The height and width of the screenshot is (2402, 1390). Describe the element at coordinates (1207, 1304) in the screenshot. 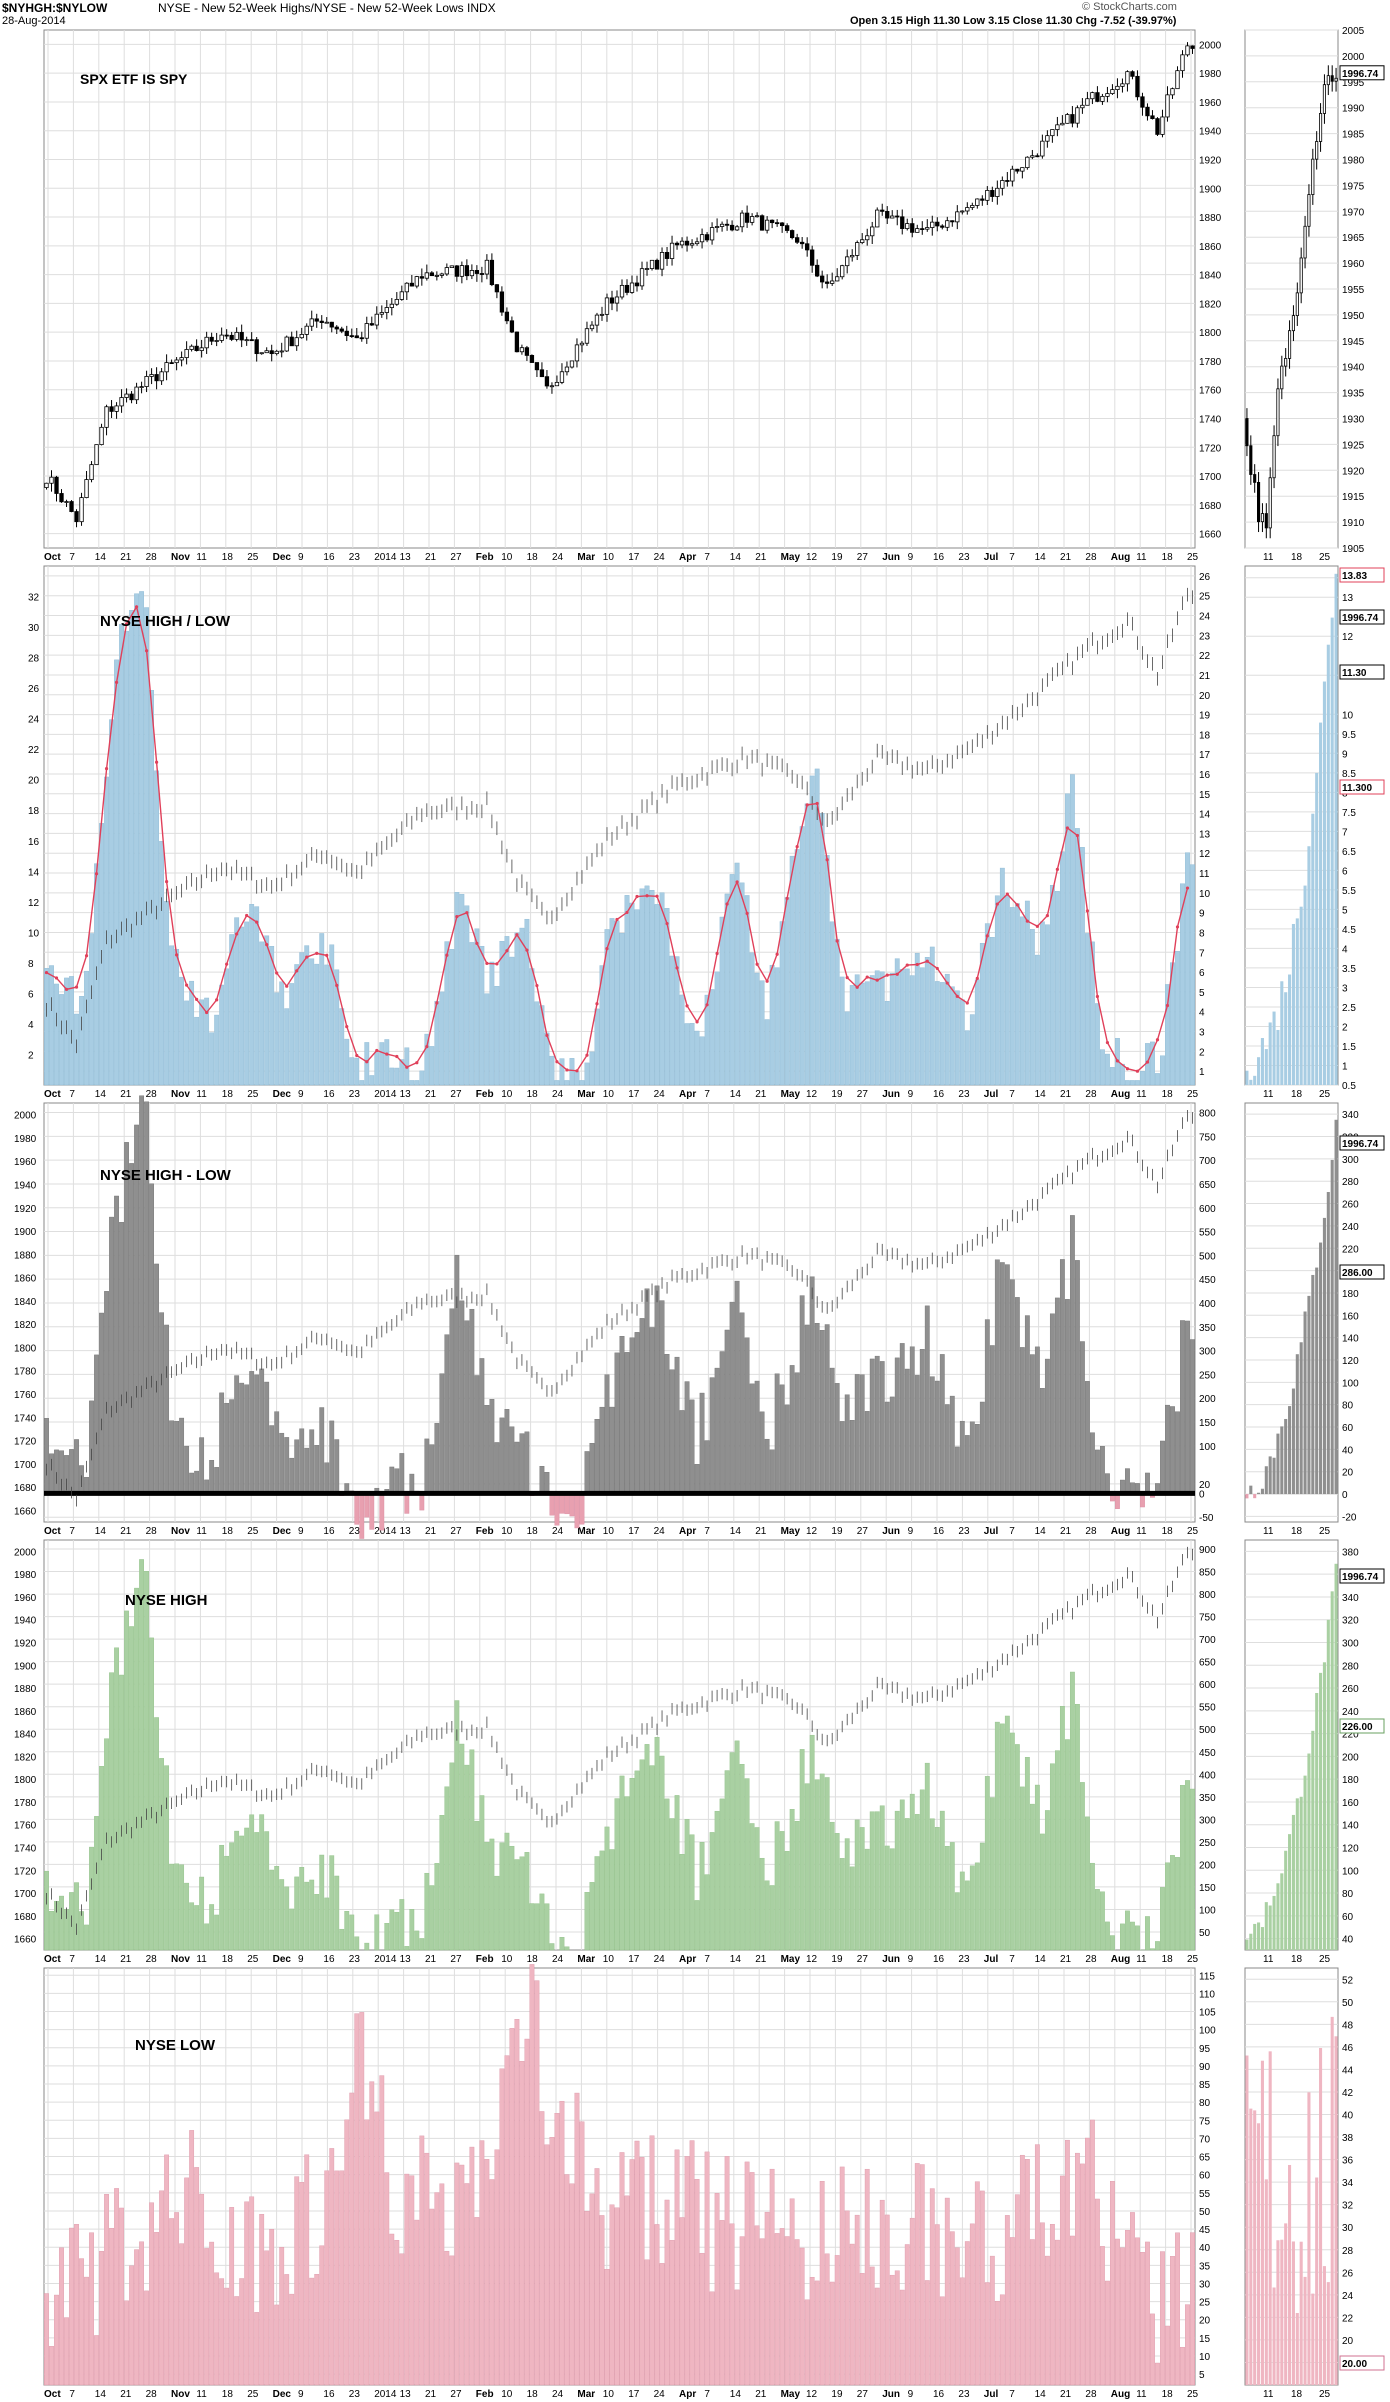

I see `y-tick-label: 400` at that location.